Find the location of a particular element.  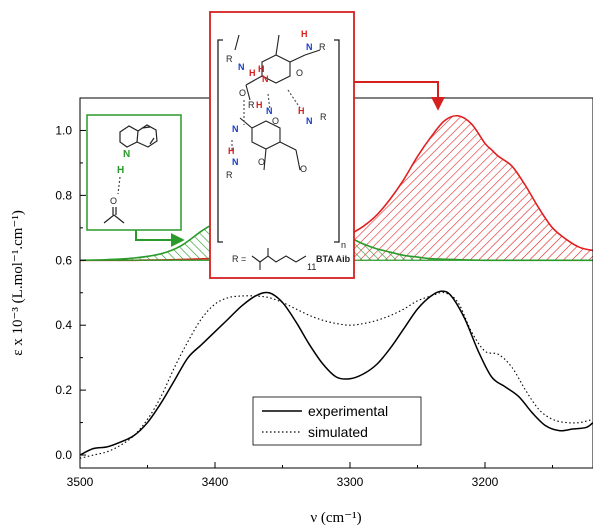

bta-n-label-6: N is located at coordinates (235, 129).